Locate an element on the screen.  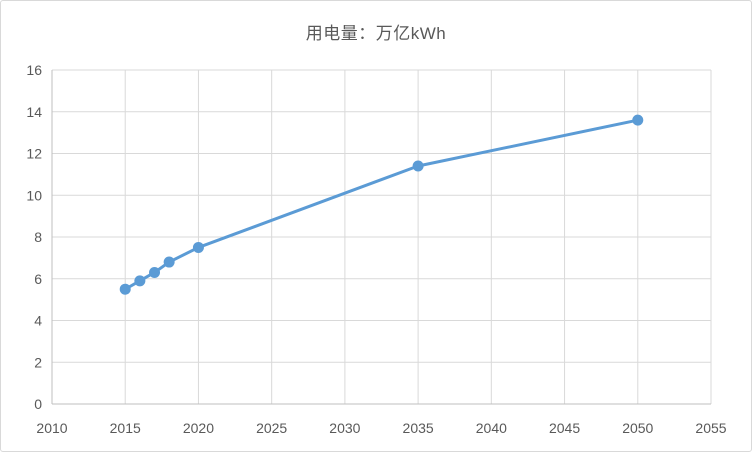
y-axis-tick-label: 6 is located at coordinates (38, 279).